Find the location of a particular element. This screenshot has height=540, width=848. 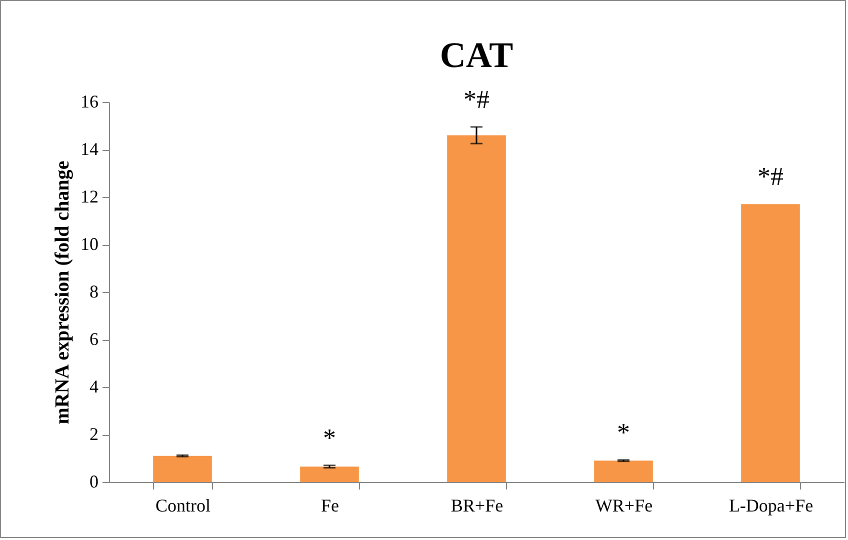

y-axis-title: mRNA expression (fold change is located at coordinates (63, 292).